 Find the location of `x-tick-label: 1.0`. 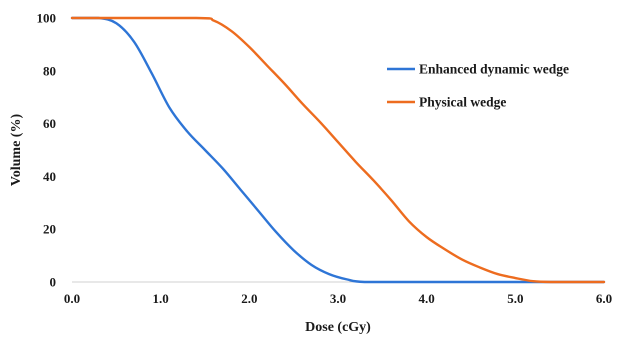

x-tick-label: 1.0 is located at coordinates (161, 298).